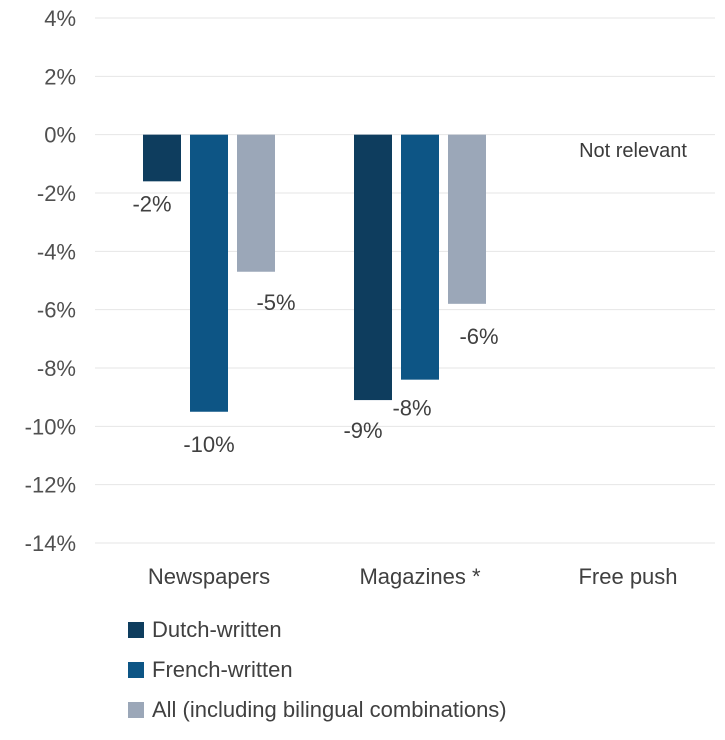 The height and width of the screenshot is (740, 725). I want to click on legend-swatch-all, so click(136, 710).